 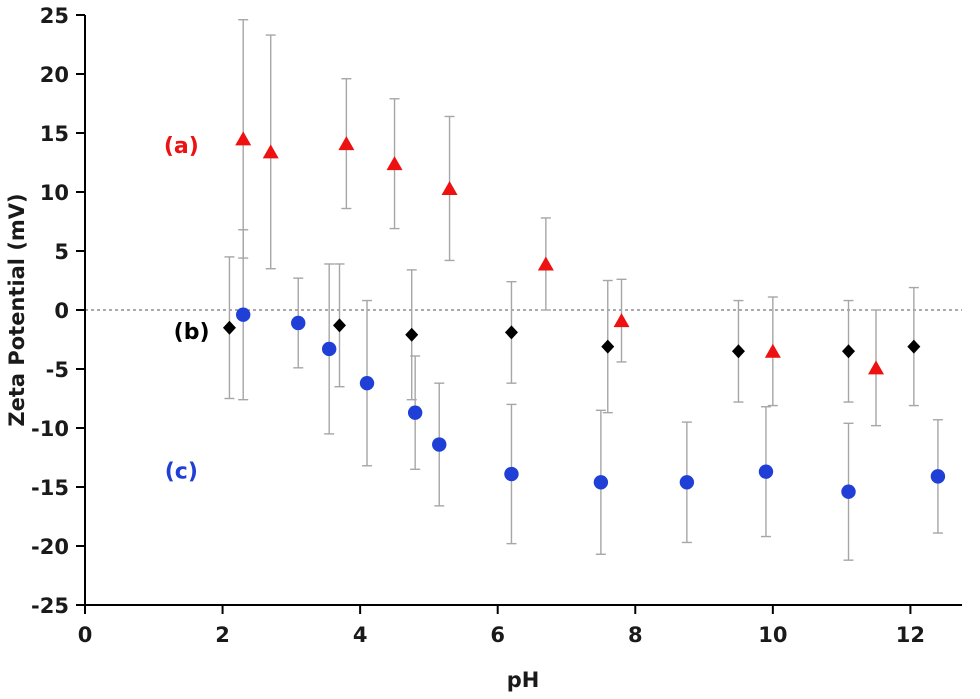 What do you see at coordinates (772, 635) in the screenshot?
I see `x-tick-label: 10` at bounding box center [772, 635].